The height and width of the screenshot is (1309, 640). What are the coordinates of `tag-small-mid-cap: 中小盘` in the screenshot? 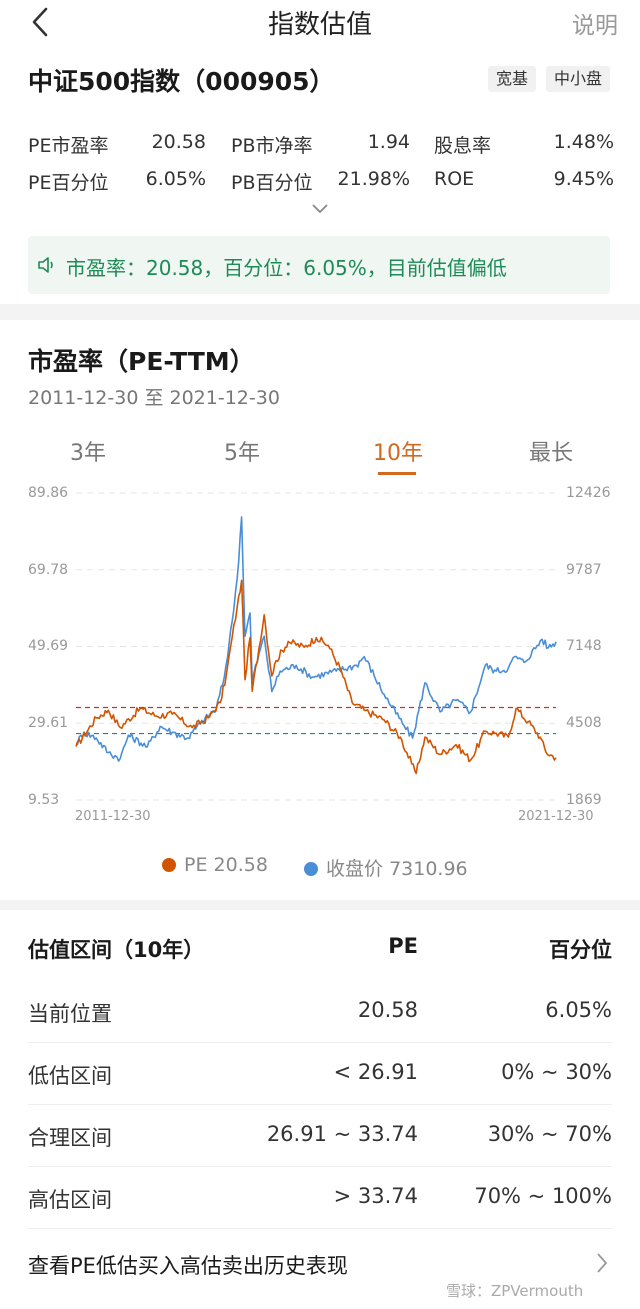 It's located at (578, 79).